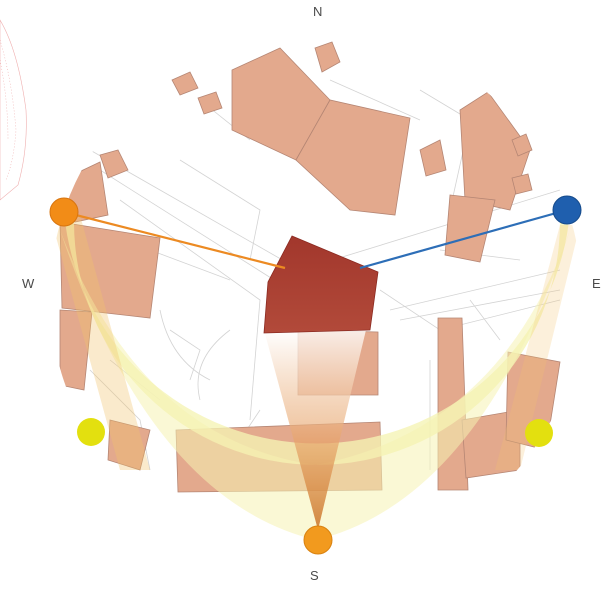  I want to click on east-sun-marker, so click(567, 210).